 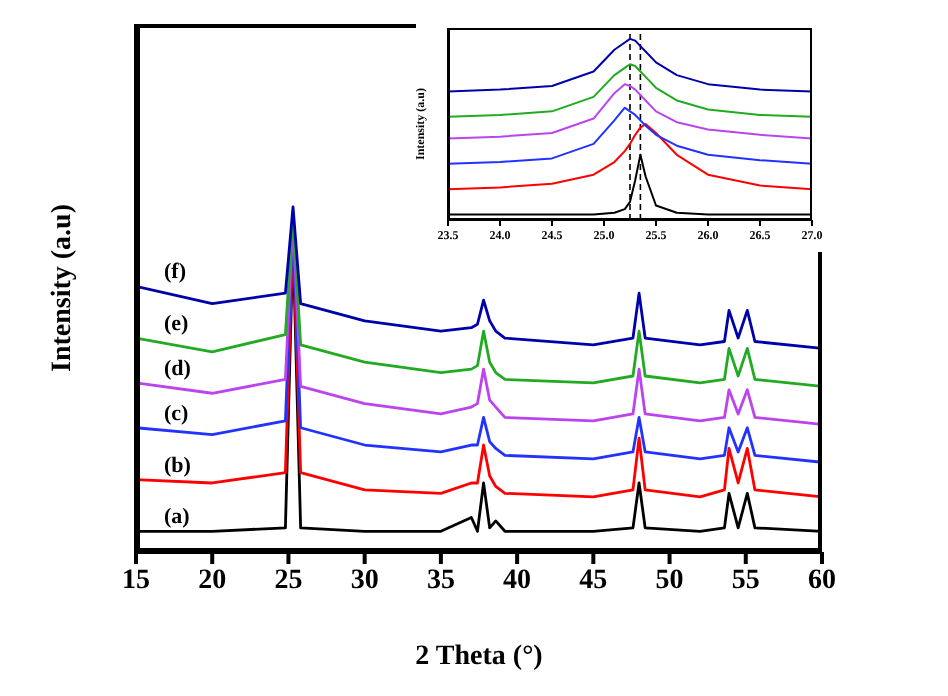 What do you see at coordinates (440, 580) in the screenshot?
I see `x-tick-label: 35` at bounding box center [440, 580].